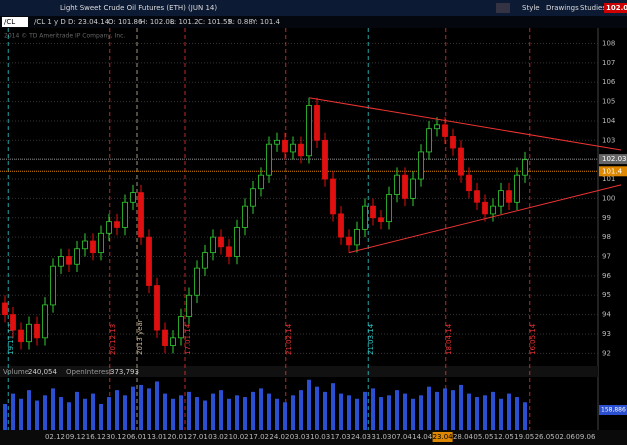  I want to click on time-label: 19.05, so click(524, 437).